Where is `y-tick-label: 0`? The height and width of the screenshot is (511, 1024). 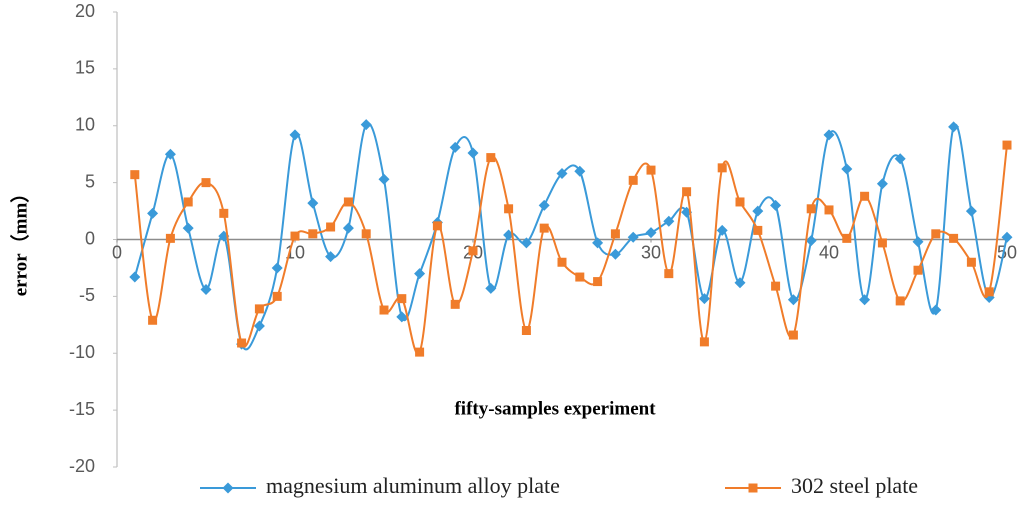
y-tick-label: 0 is located at coordinates (90, 238).